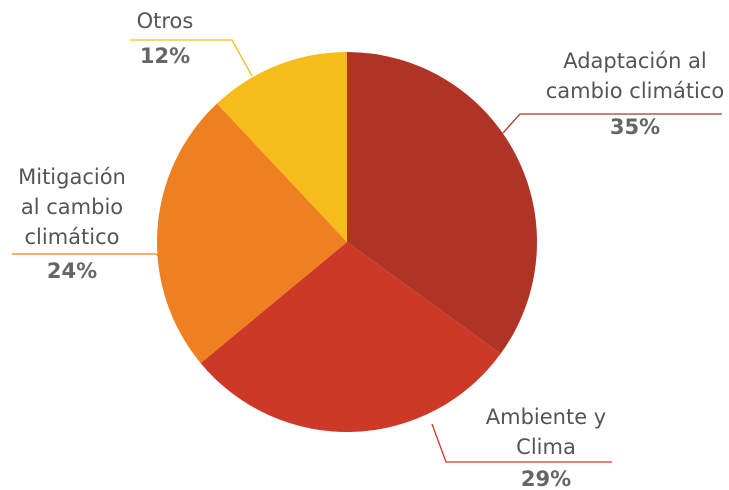 Image resolution: width=729 pixels, height=490 pixels. I want to click on slice-label: Ambiente y Clima, so click(546, 432).